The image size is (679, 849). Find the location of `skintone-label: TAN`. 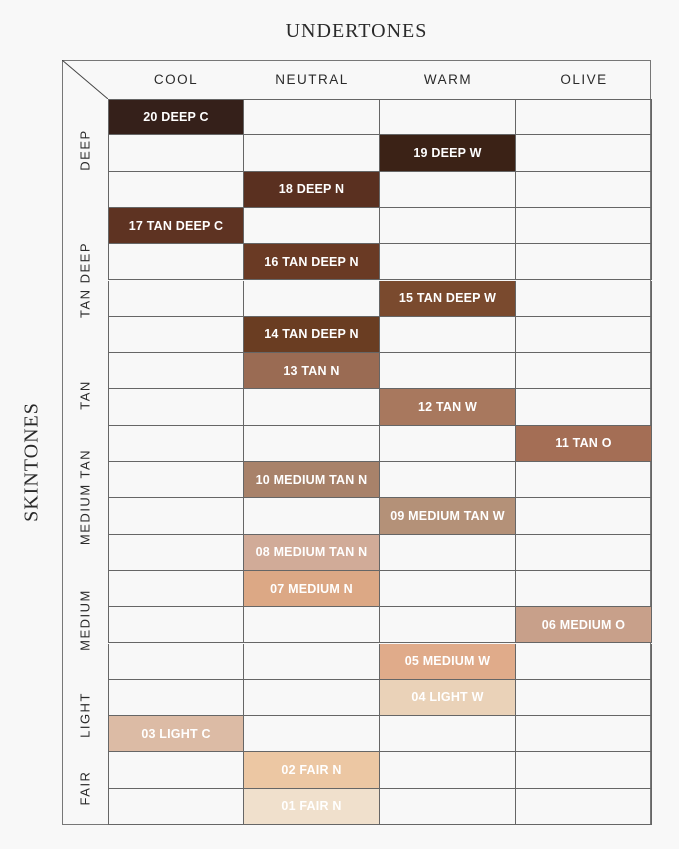

skintone-label: TAN is located at coordinates (85, 395).